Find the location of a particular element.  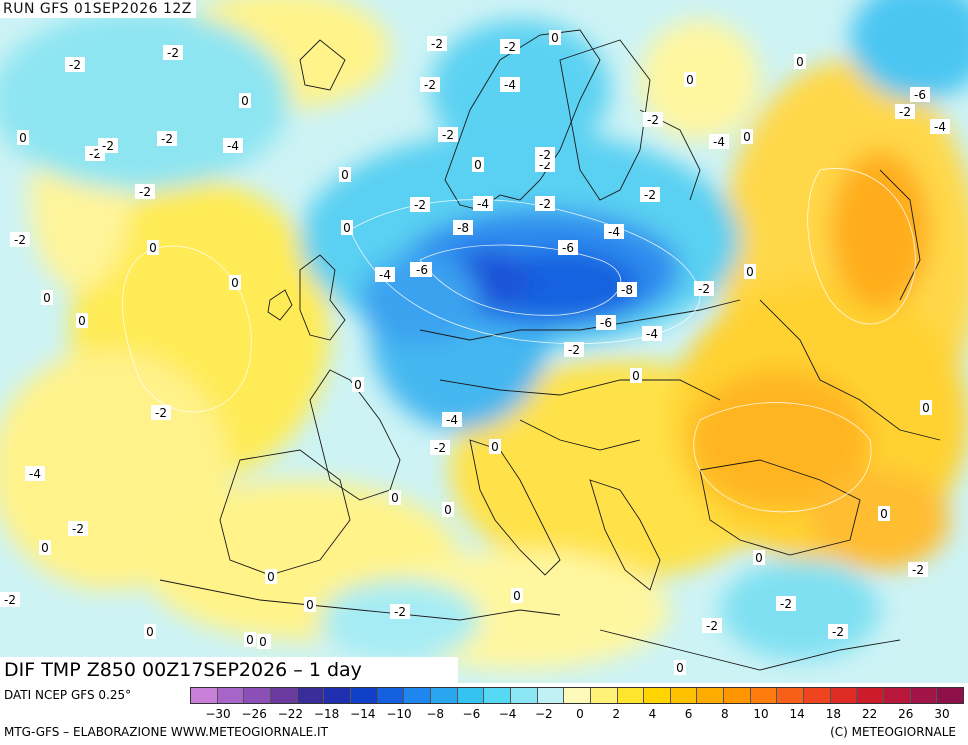

colorbar-tick-label: 18 is located at coordinates (833, 714).